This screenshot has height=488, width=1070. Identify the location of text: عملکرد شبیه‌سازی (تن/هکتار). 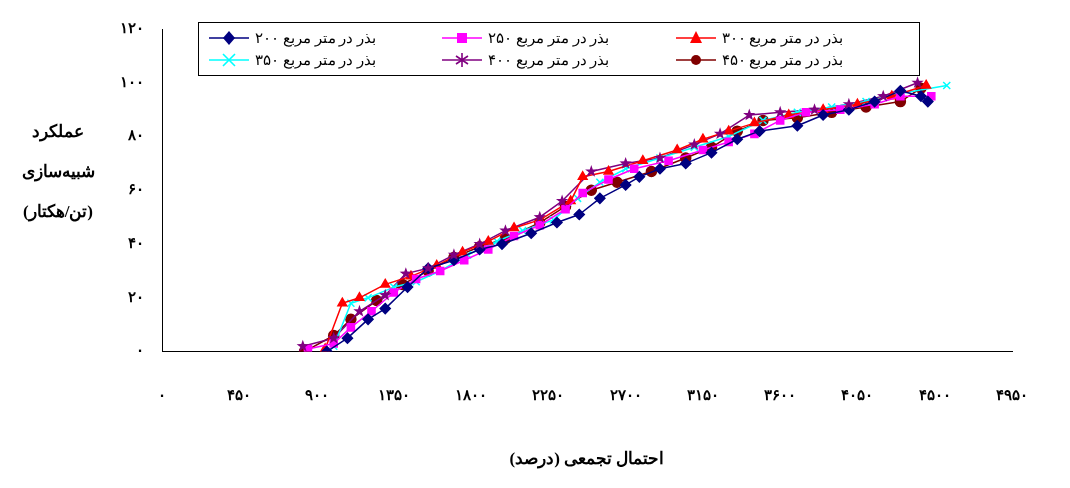
(58, 171).